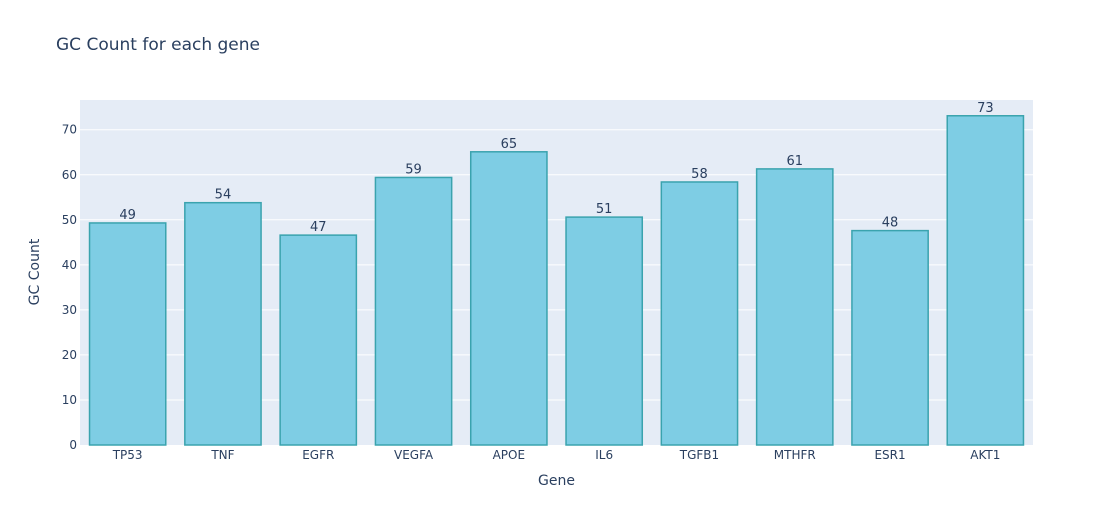 The height and width of the screenshot is (529, 1113). What do you see at coordinates (794, 161) in the screenshot?
I see `data-label-mthfr: 61` at bounding box center [794, 161].